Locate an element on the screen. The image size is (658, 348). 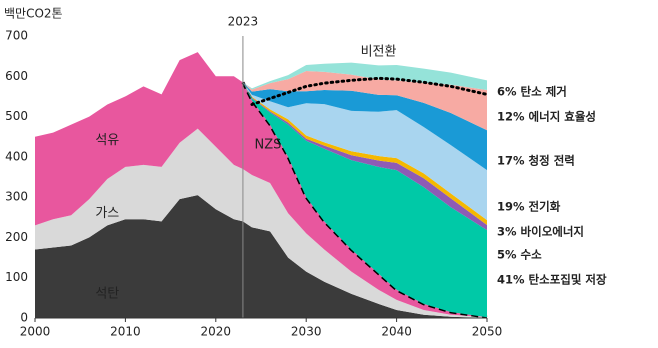
area-label: 석탄 is located at coordinates (107, 293).